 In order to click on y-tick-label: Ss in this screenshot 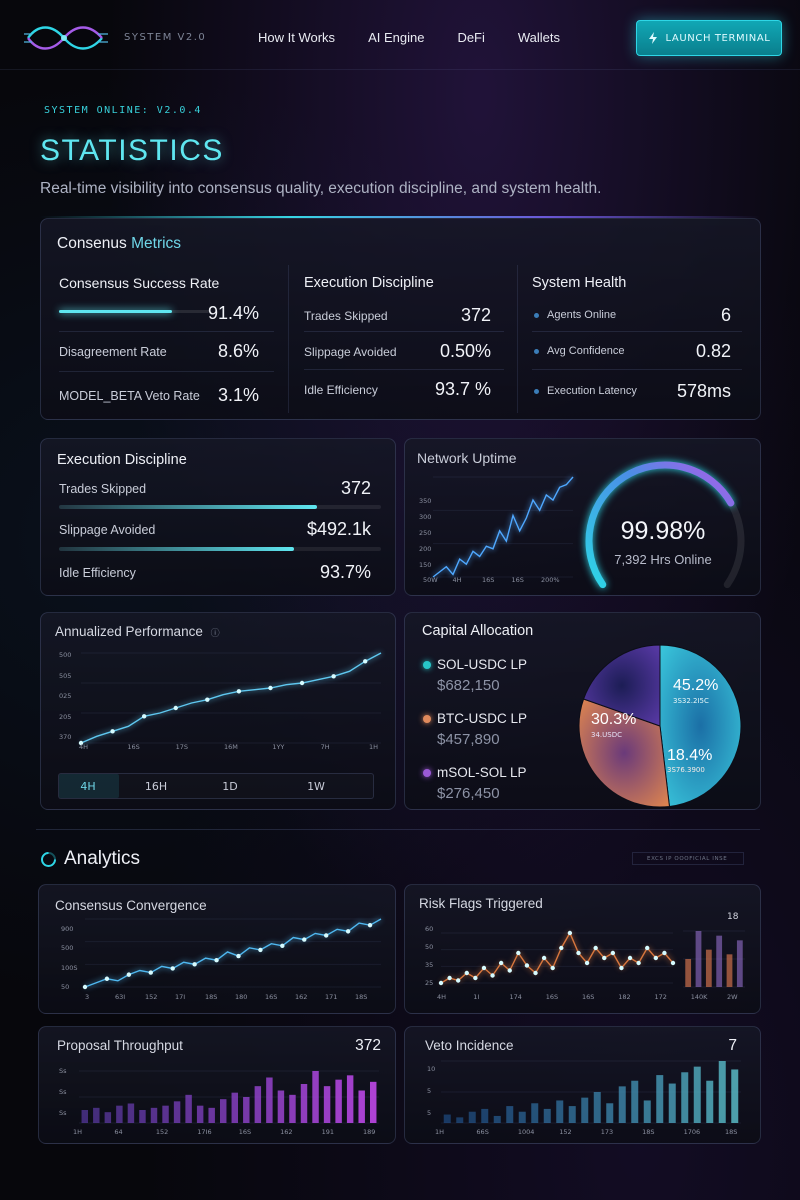, I will do `click(63, 1092)`.